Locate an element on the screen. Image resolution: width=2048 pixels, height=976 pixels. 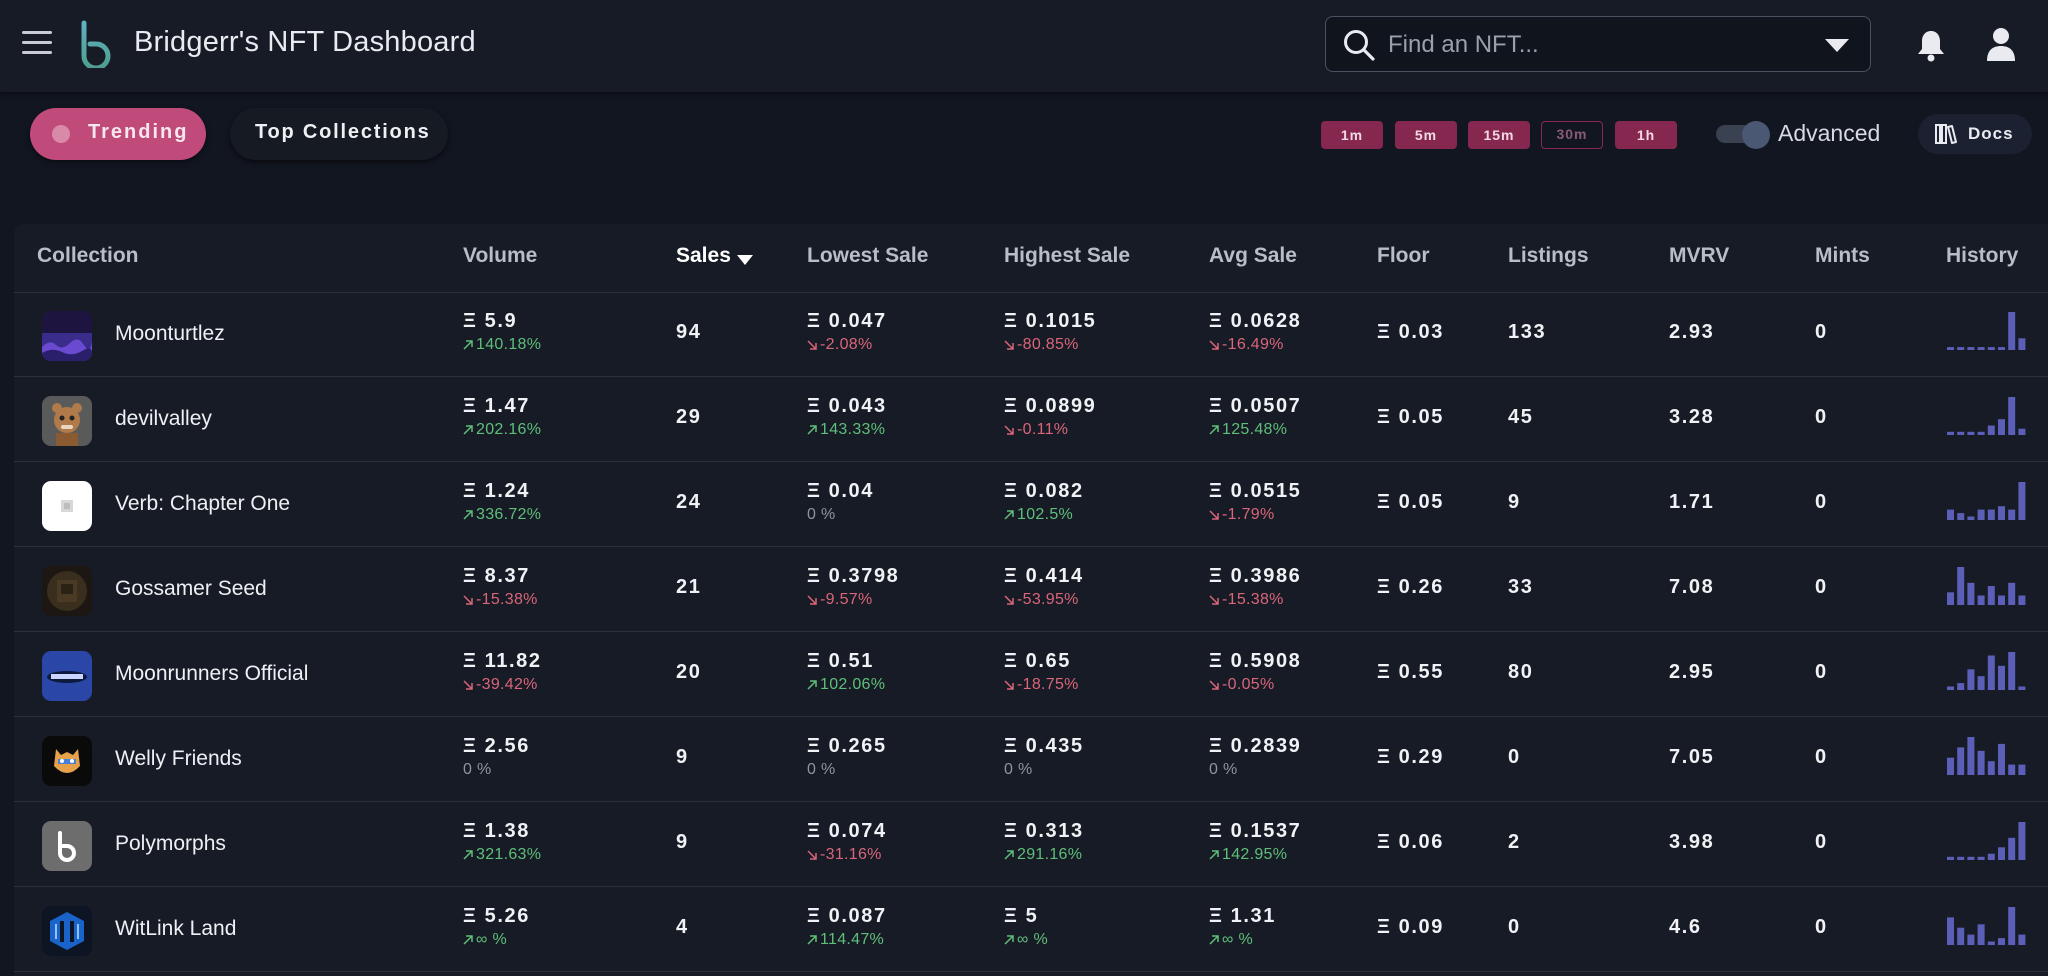
avg-value: Ξ 0.0507 is located at coordinates (1255, 406).